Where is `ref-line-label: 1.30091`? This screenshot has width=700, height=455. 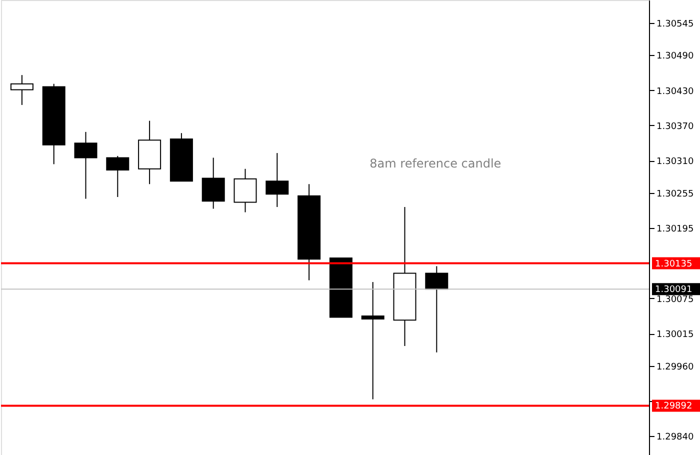 ref-line-label: 1.30091 is located at coordinates (673, 290).